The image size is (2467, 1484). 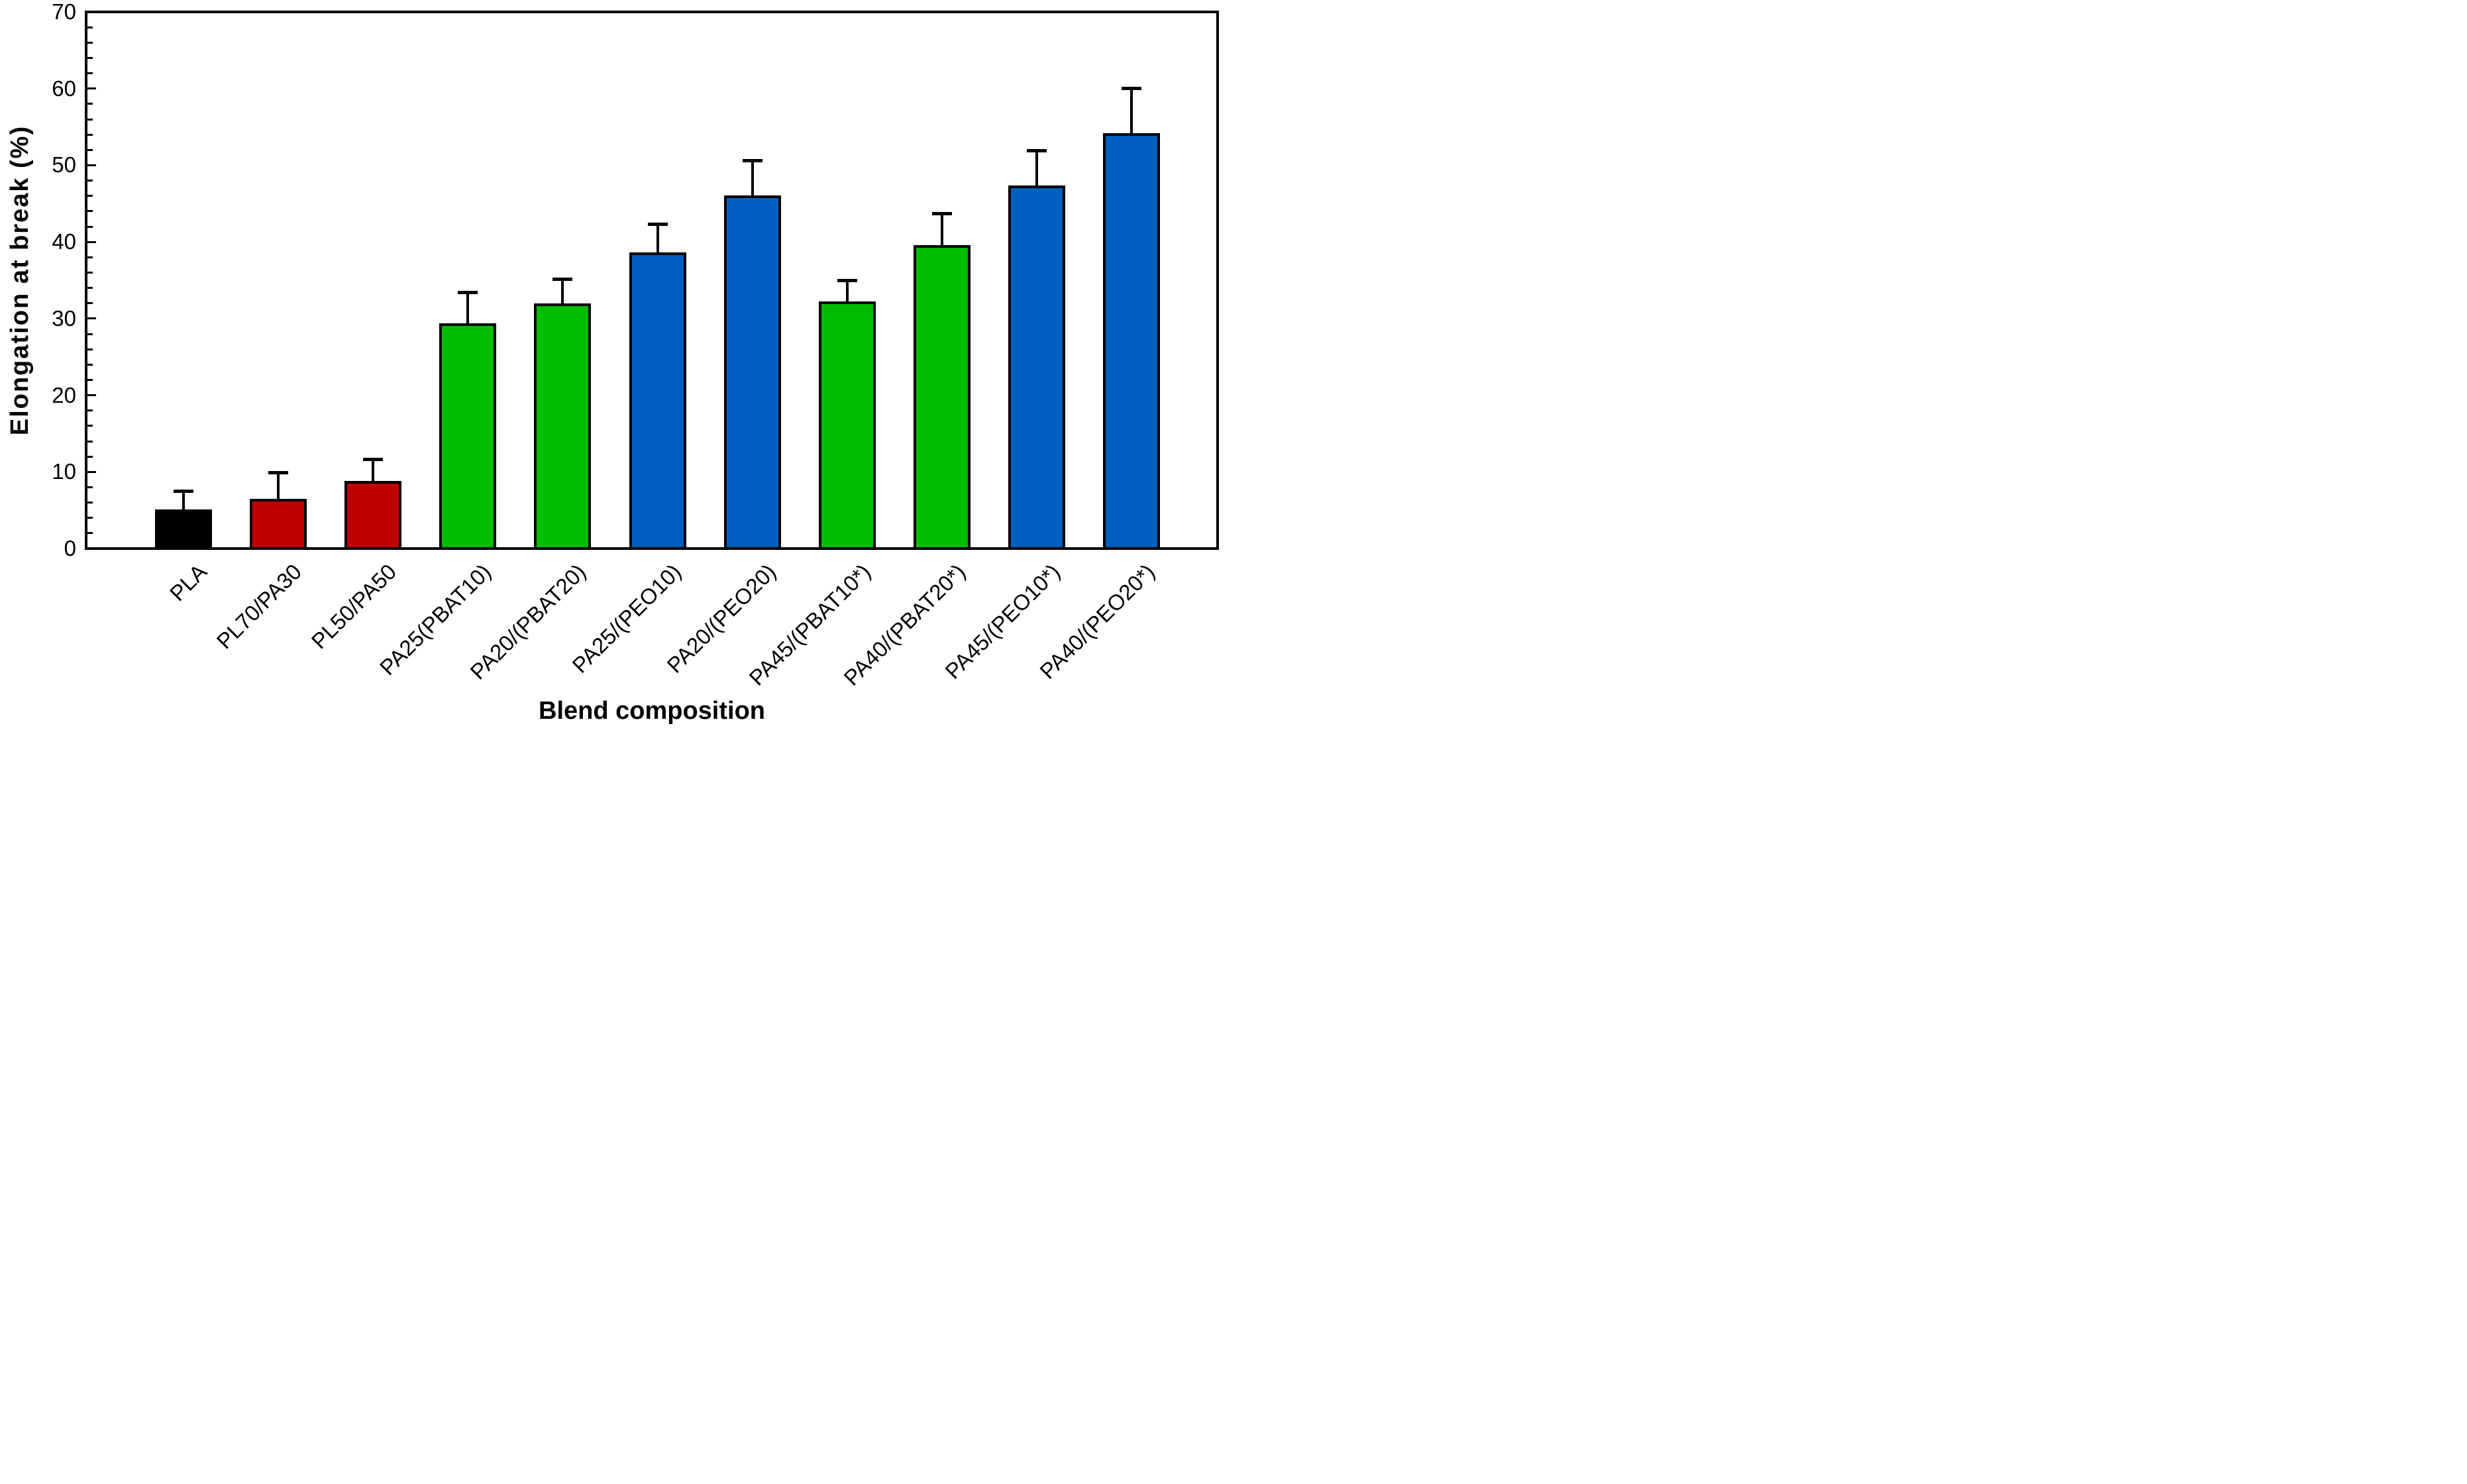 I want to click on y-tick-label: 10, so click(x=64, y=471).